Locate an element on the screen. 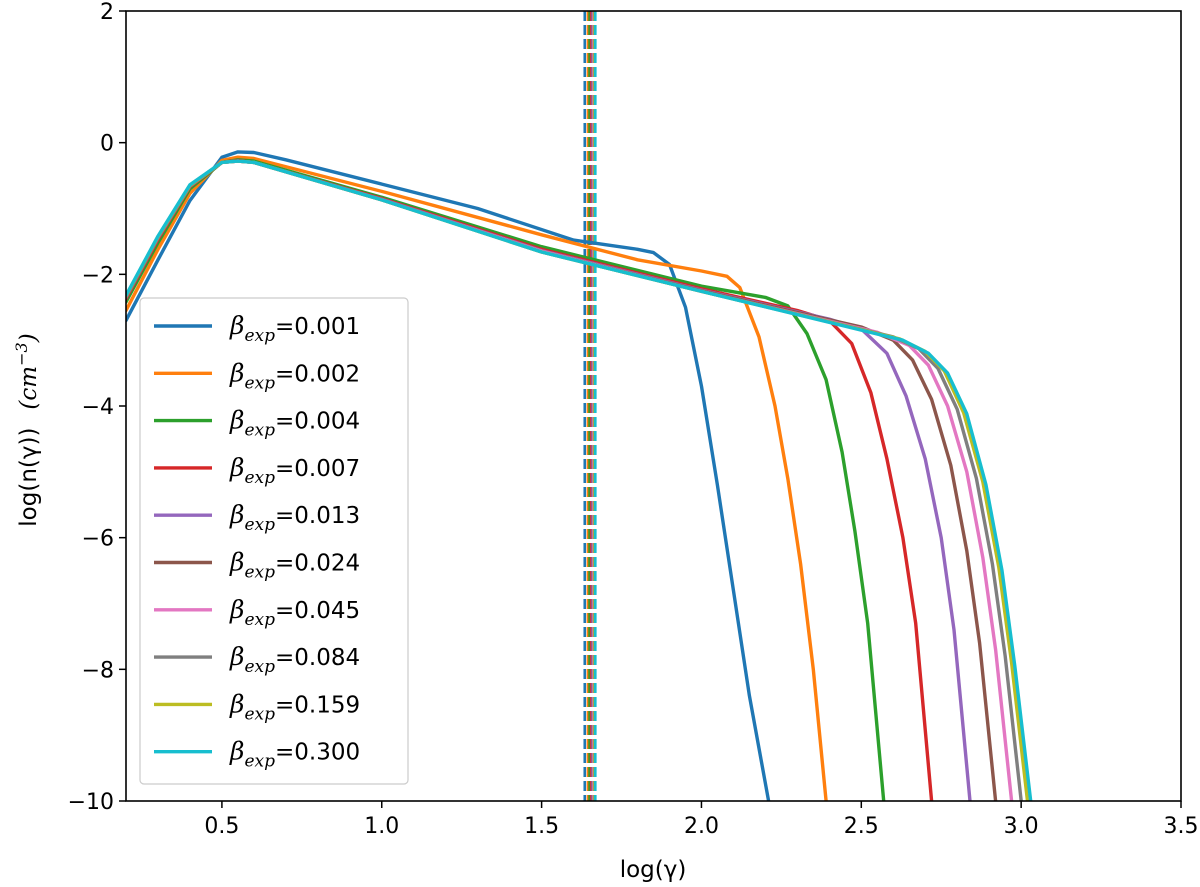 This screenshot has width=1200, height=887. legend-label: =0.024 is located at coordinates (317, 564).